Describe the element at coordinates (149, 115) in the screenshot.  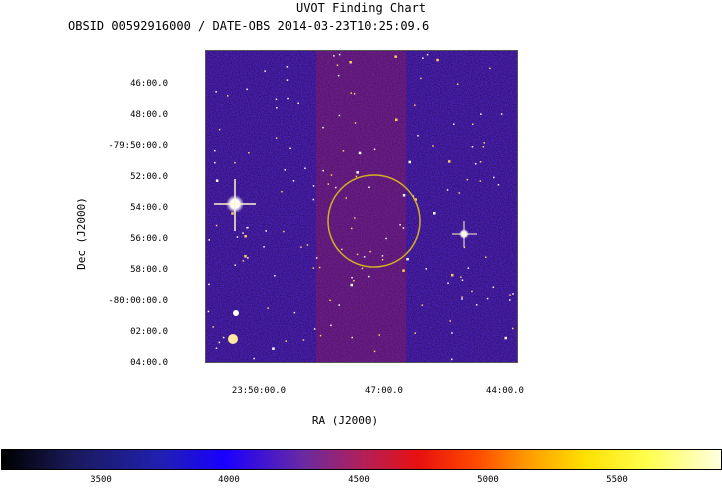
I see `dec-tick-label: 48:00.0` at that location.